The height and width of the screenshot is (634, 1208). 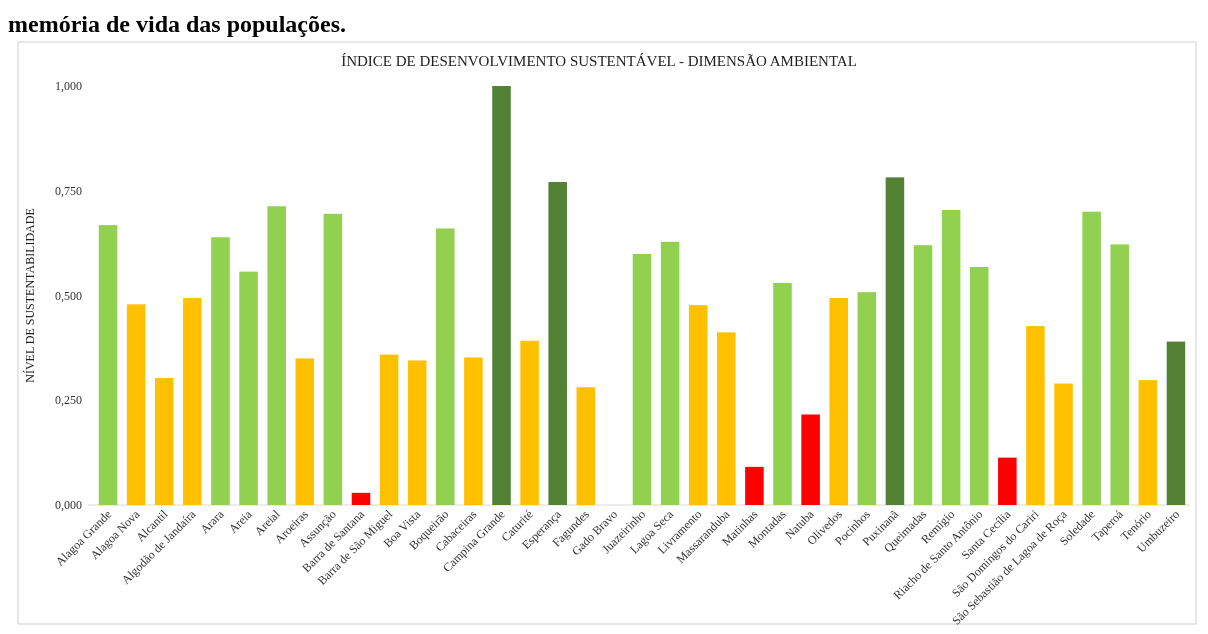 I want to click on y-tick-label: 0,000, so click(x=68, y=505).